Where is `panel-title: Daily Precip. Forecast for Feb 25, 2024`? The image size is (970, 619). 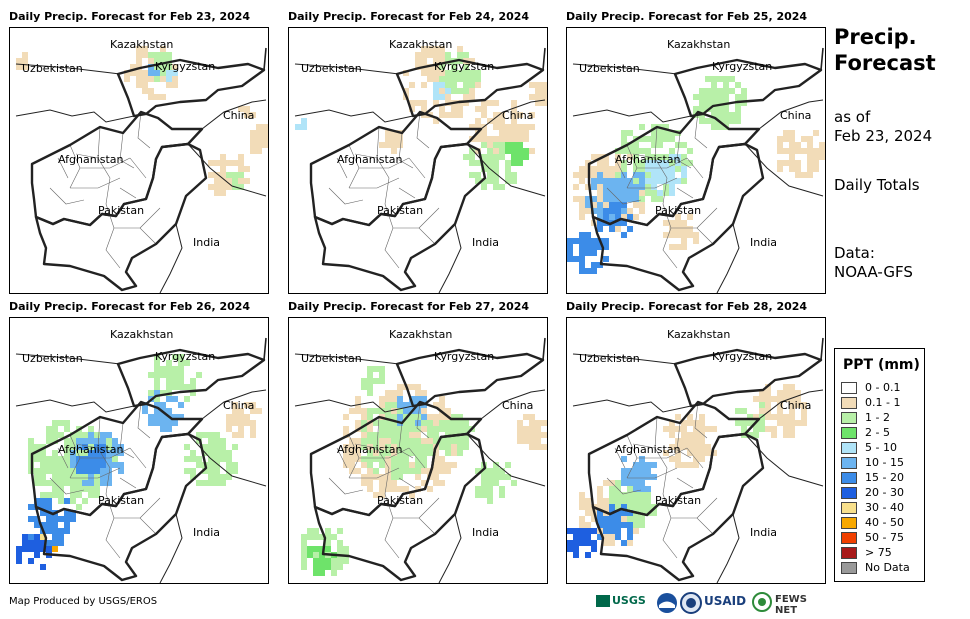
panel-title: Daily Precip. Forecast for Feb 25, 2024 is located at coordinates (687, 16).